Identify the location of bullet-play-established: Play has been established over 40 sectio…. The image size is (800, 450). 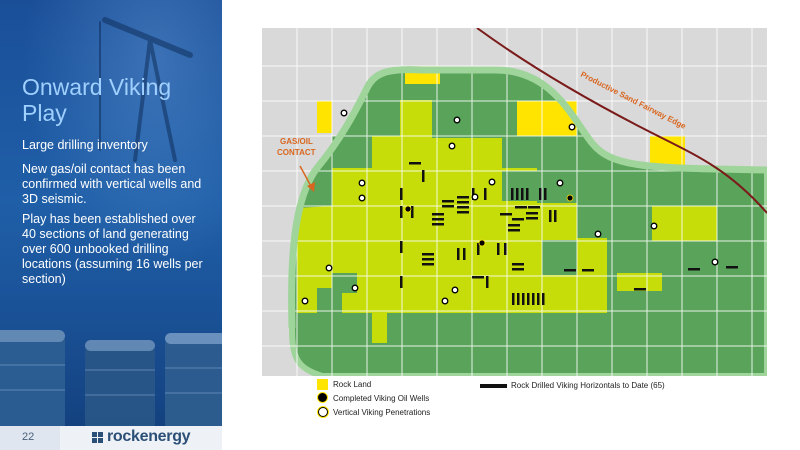
(112, 249).